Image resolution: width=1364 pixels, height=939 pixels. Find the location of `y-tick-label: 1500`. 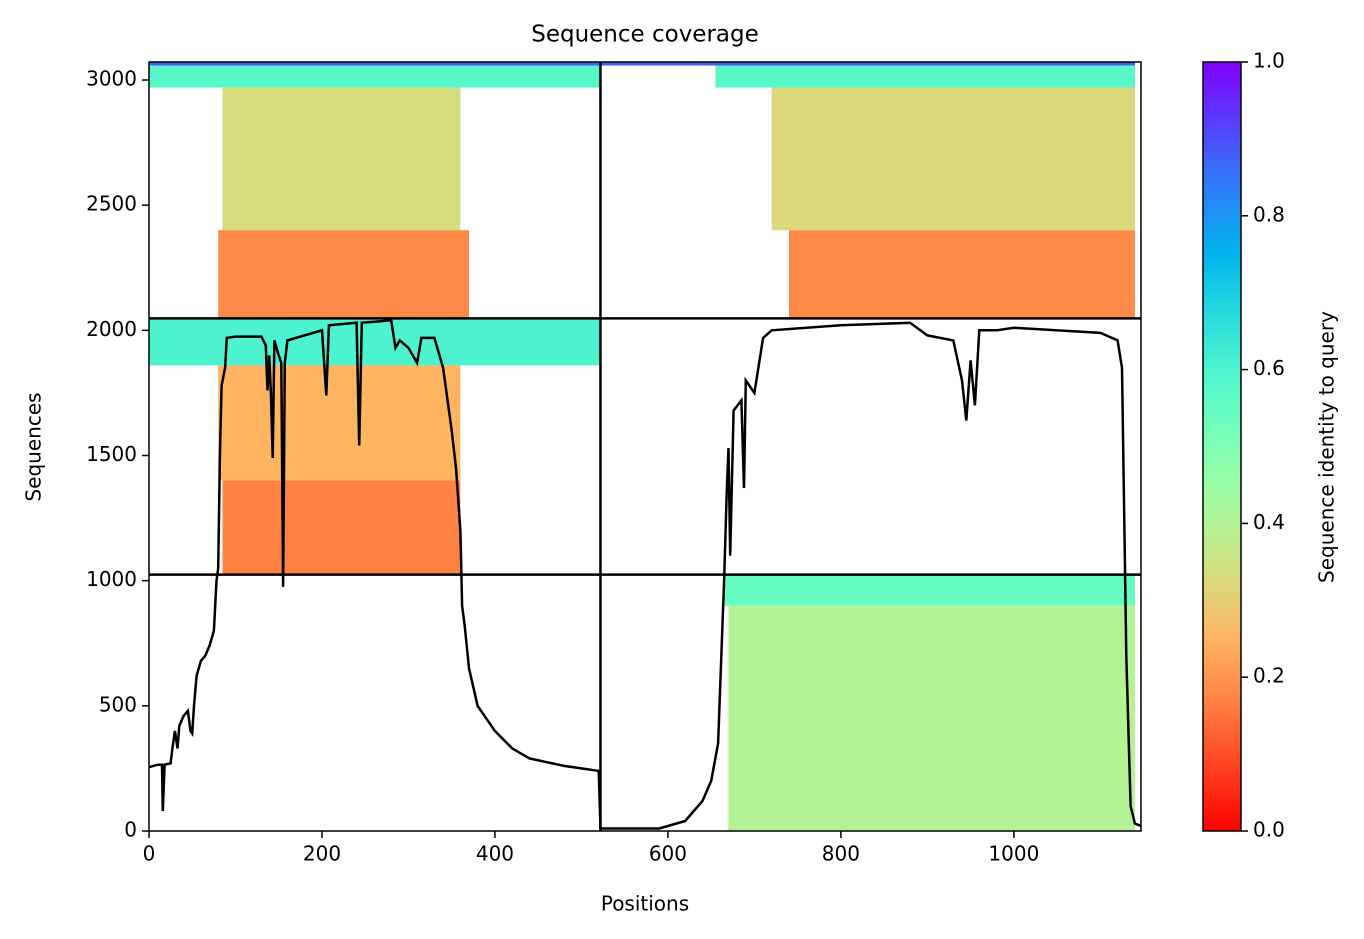

y-tick-label: 1500 is located at coordinates (111, 454).